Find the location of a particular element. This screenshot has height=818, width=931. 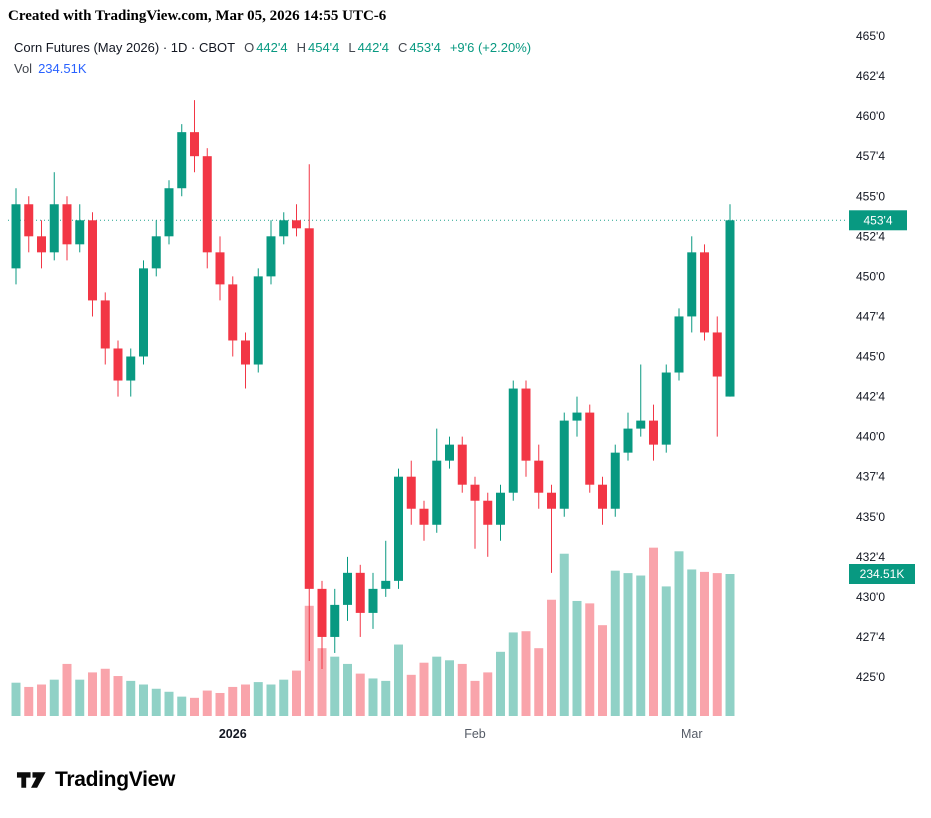

last-price-badge: 453'4 is located at coordinates (878, 220).